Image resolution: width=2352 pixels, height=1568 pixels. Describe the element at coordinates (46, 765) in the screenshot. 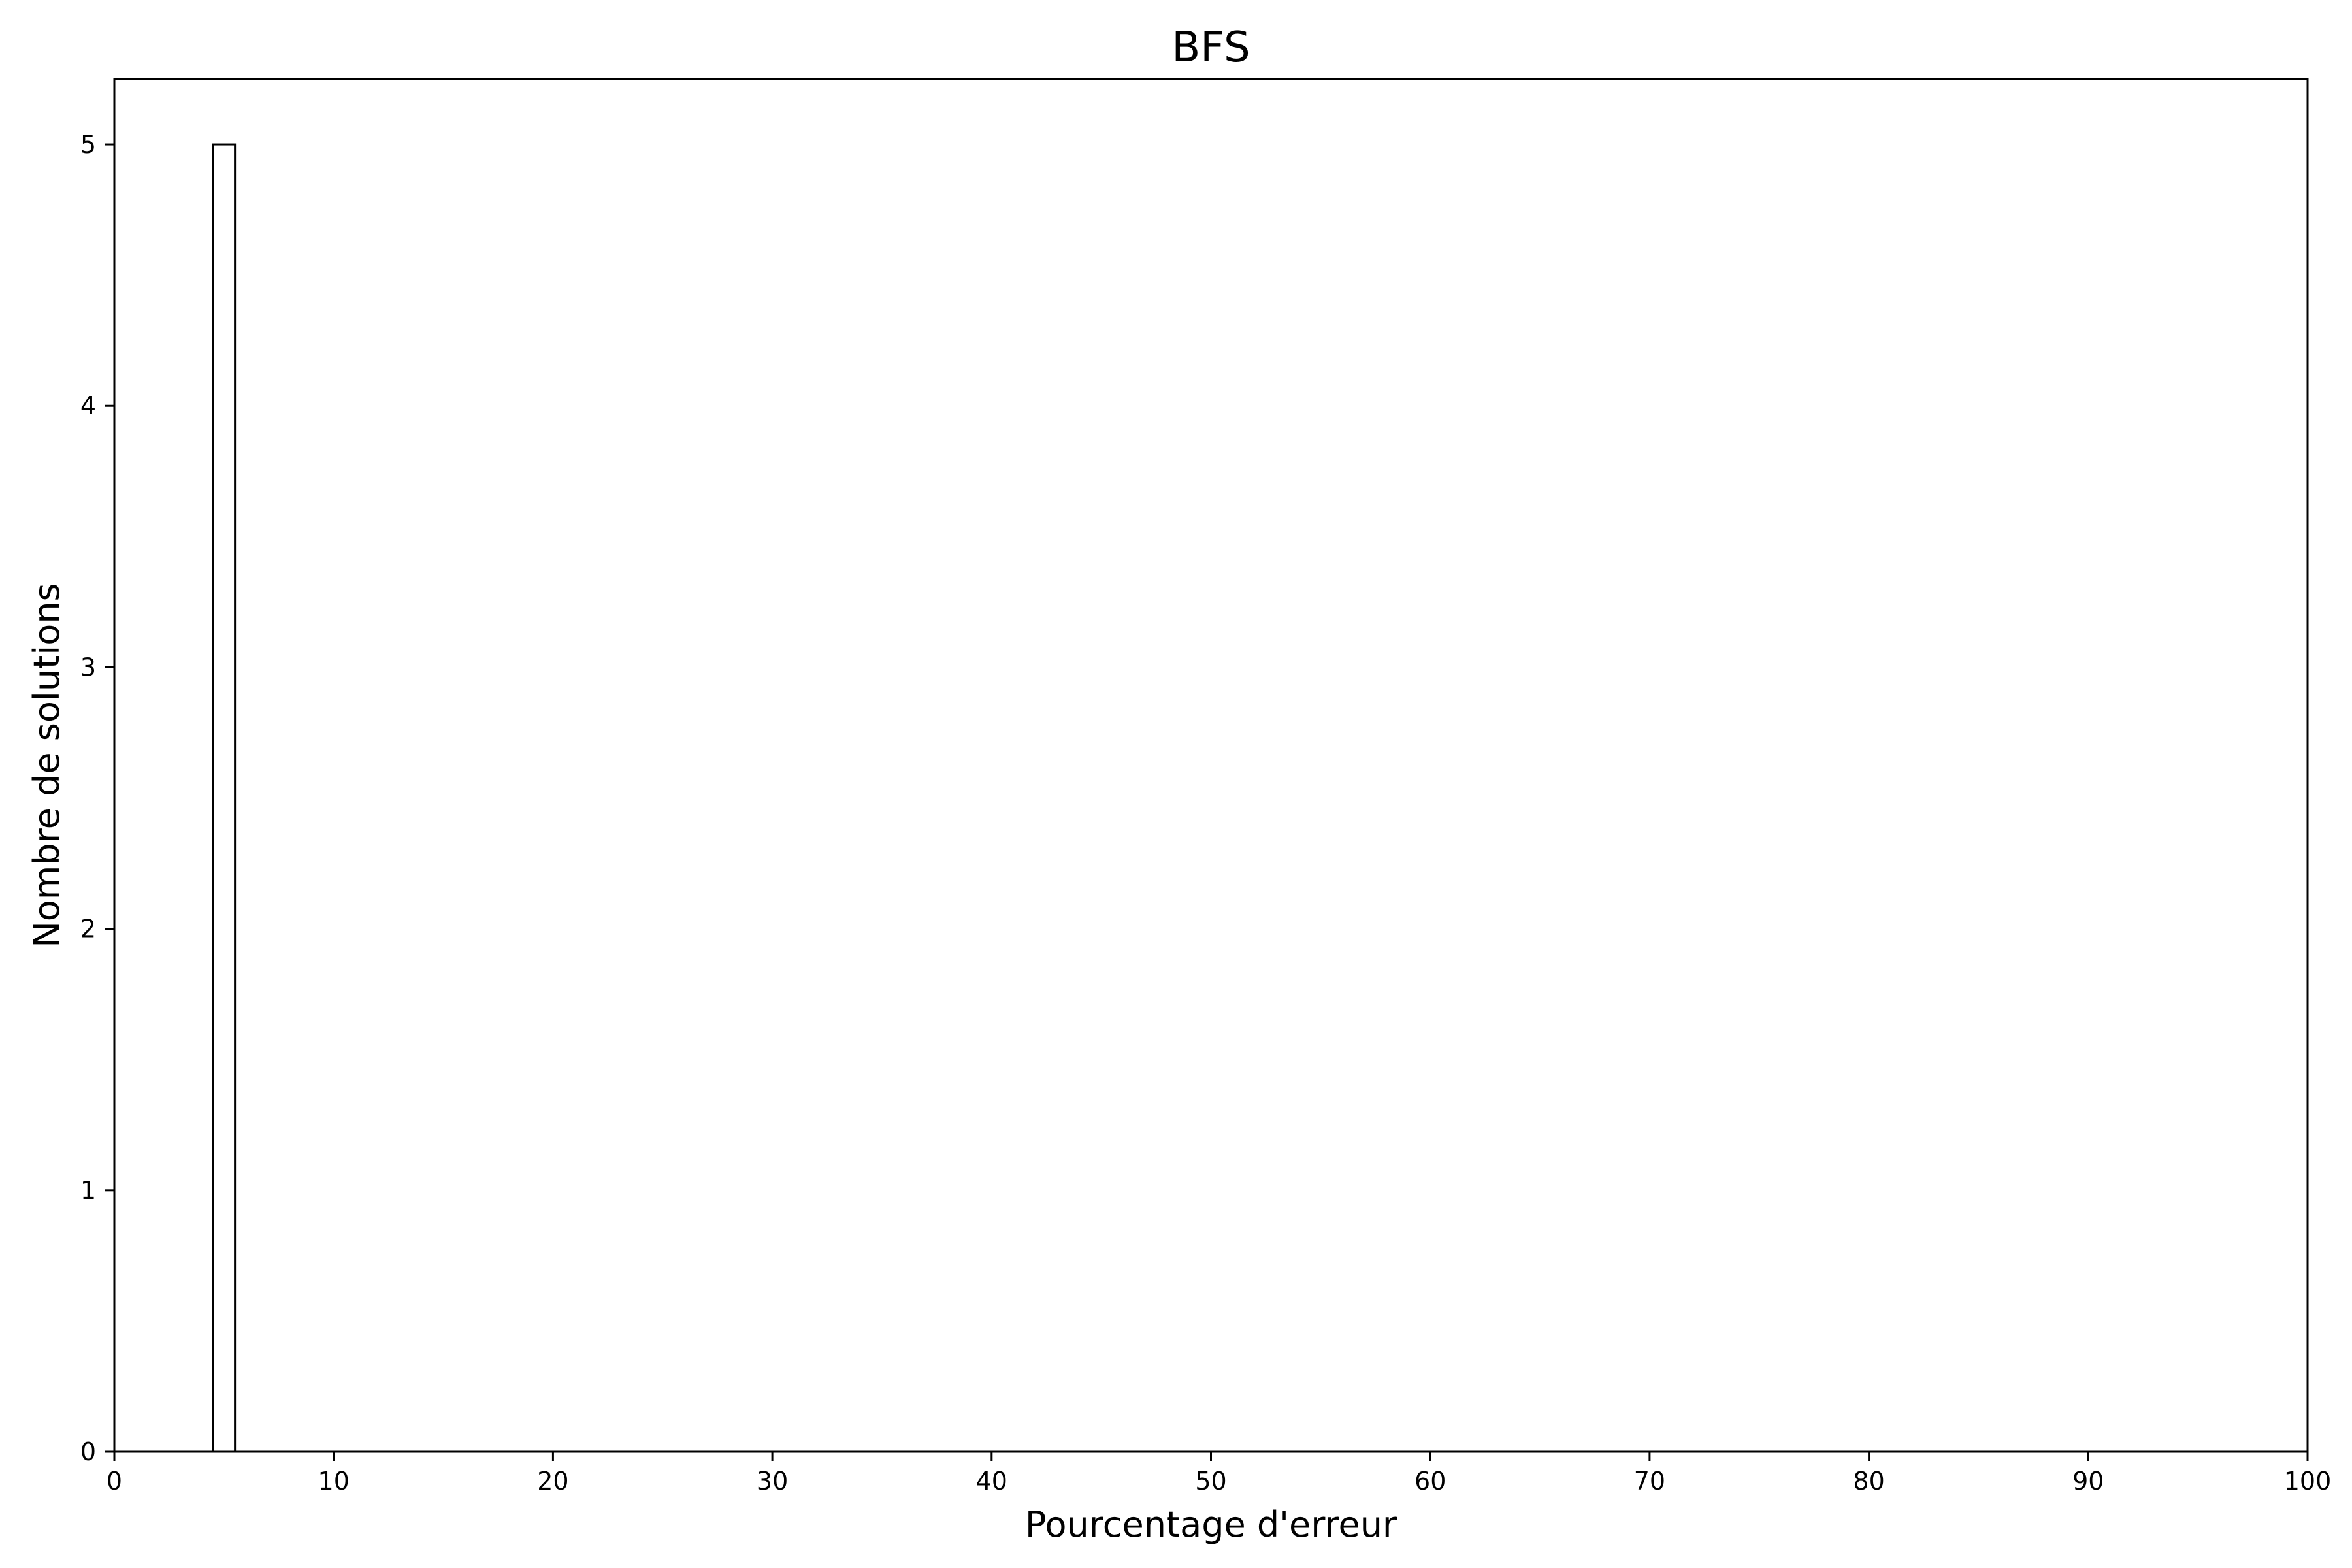

I see `y-axis-label: Nombre de solutions` at that location.